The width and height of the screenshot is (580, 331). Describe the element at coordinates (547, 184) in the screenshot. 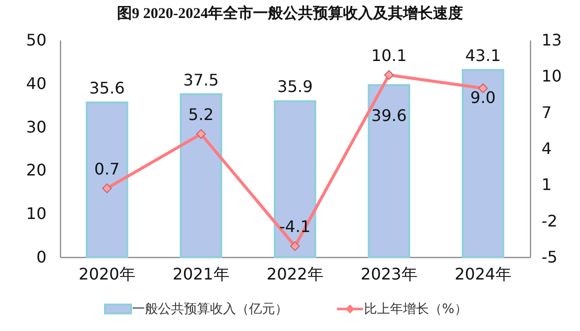

I see `y2-tick-label: 1` at that location.